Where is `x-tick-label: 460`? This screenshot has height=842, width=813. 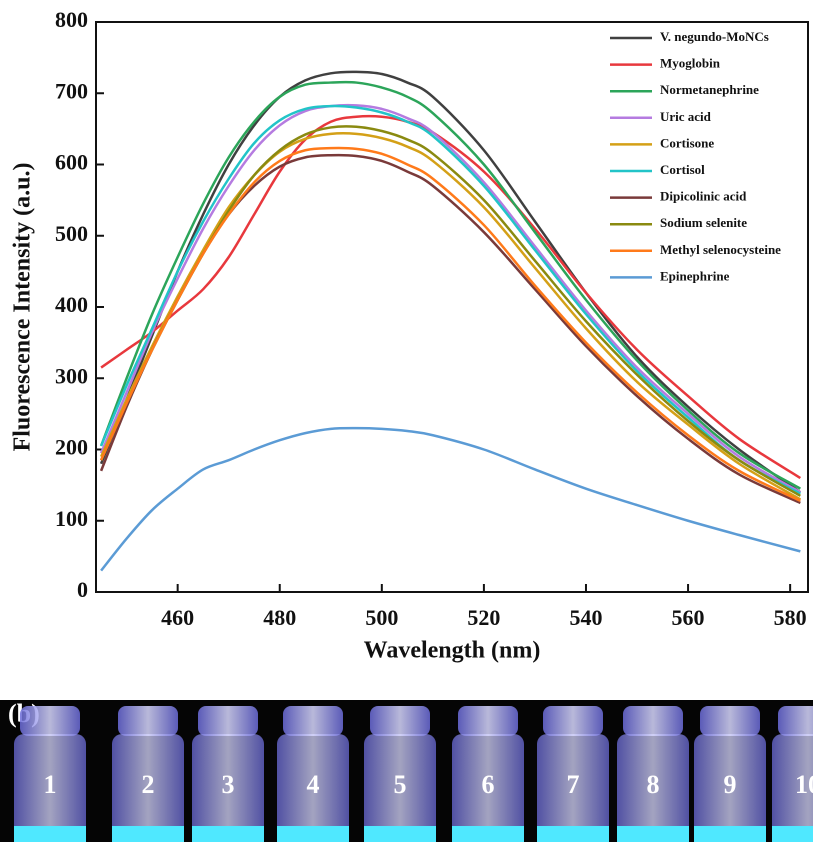 x-tick-label: 460 is located at coordinates (177, 617).